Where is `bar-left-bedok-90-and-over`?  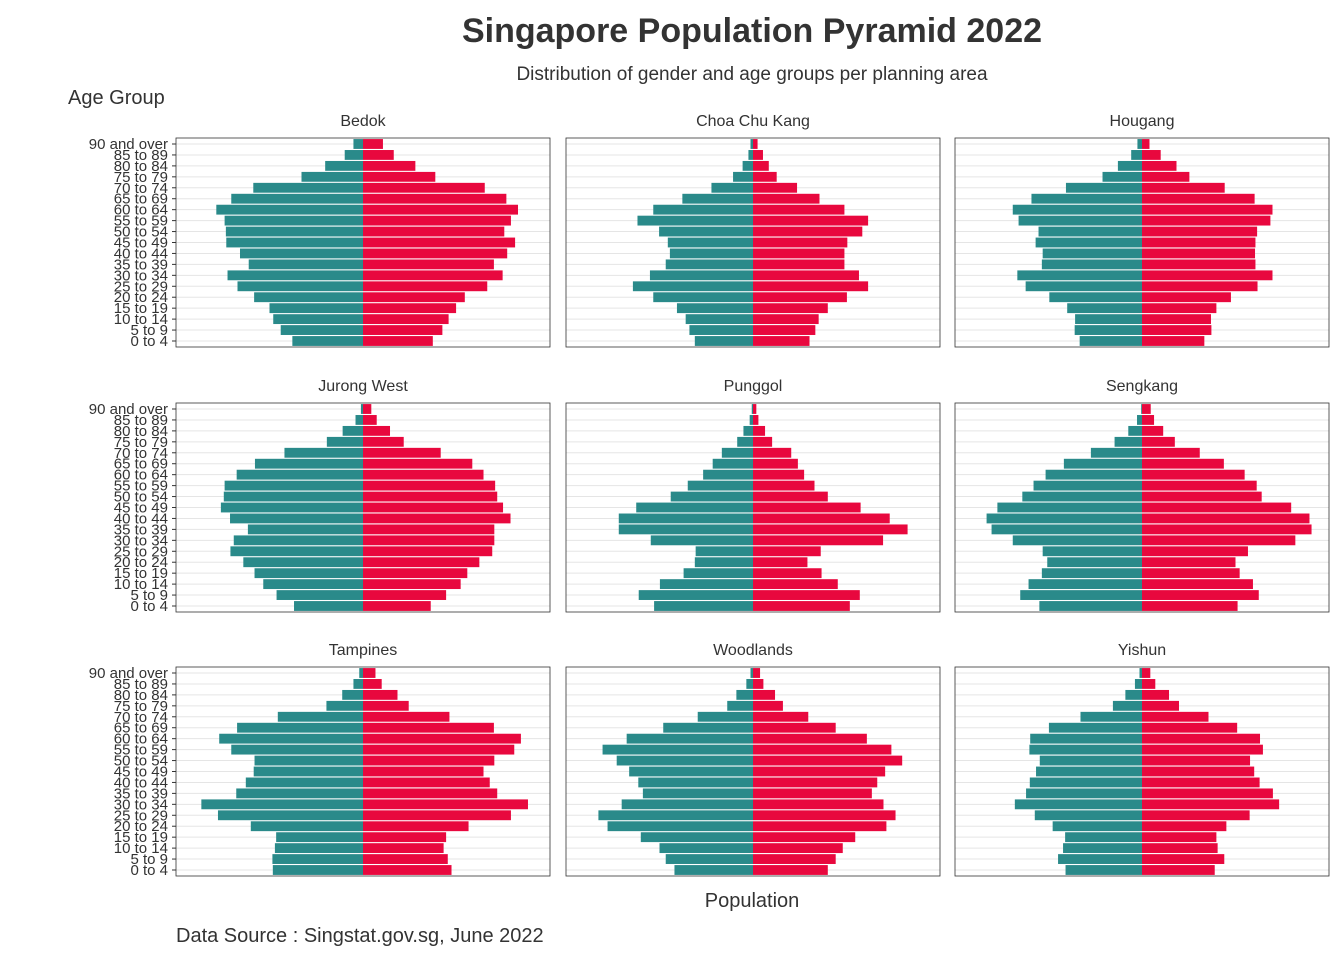 bar-left-bedok-90-and-over is located at coordinates (358, 144).